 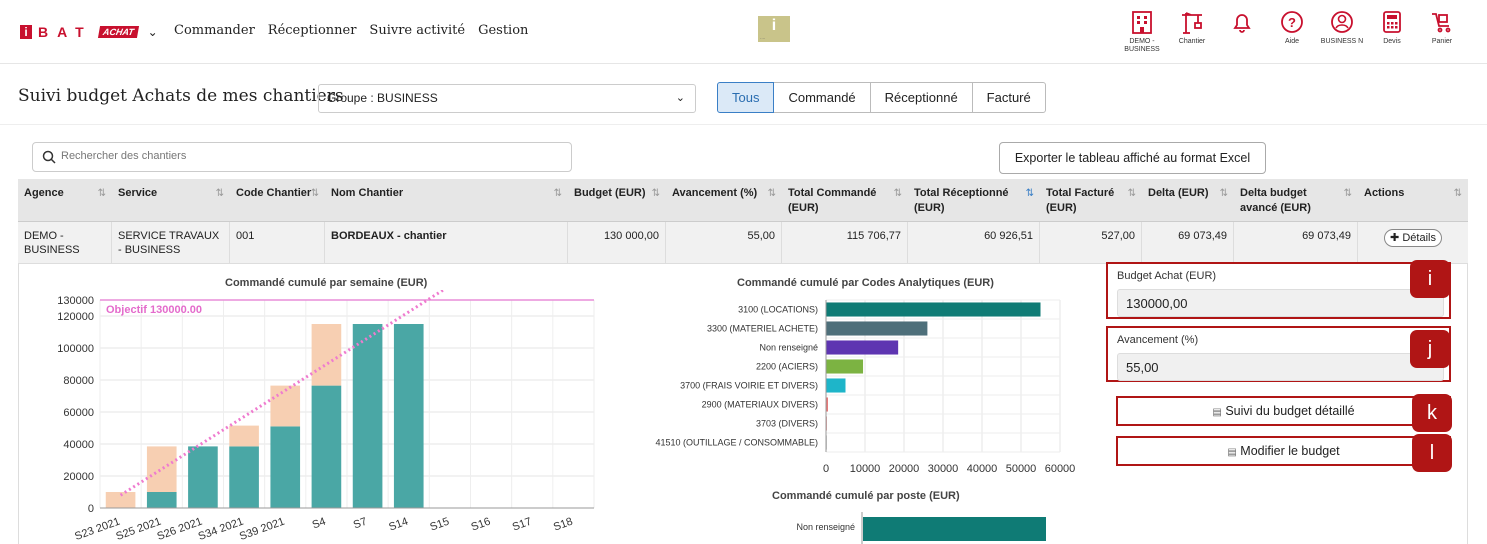 What do you see at coordinates (1296, 243) in the screenshot?
I see `cell-delta-avance: 69 073,49` at bounding box center [1296, 243].